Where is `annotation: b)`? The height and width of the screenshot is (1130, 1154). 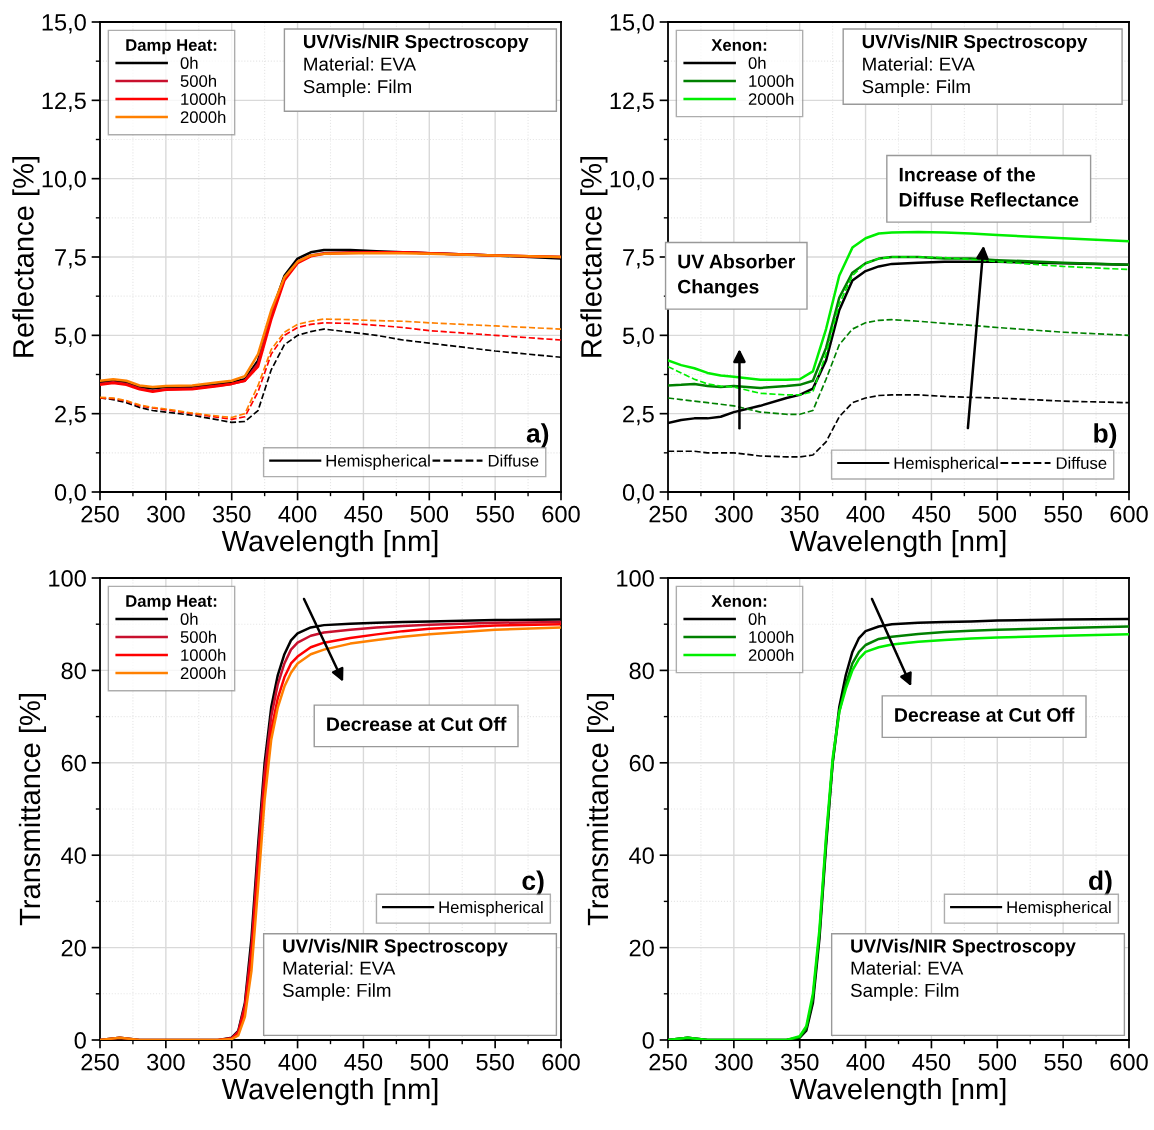 annotation: b) is located at coordinates (1105, 435).